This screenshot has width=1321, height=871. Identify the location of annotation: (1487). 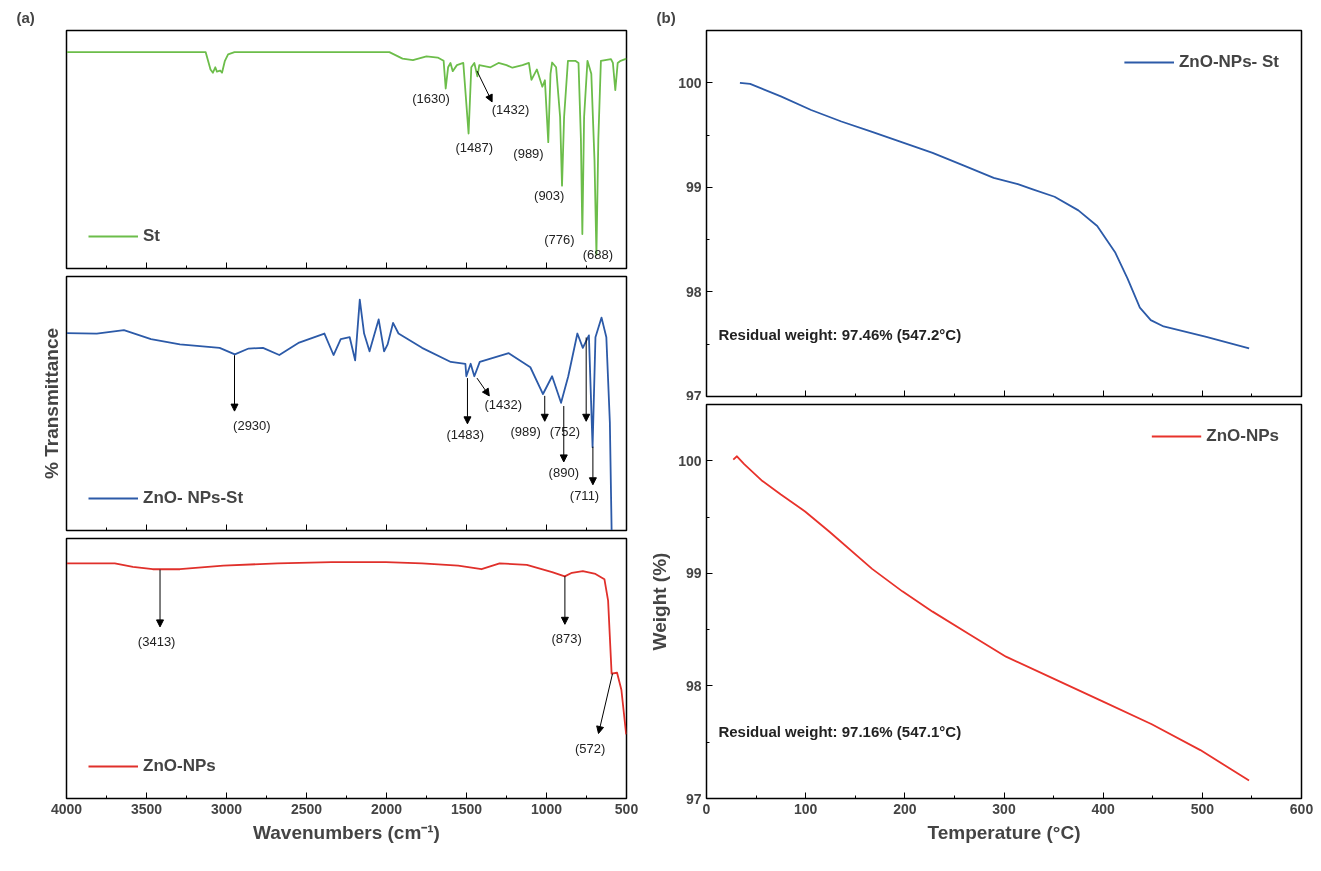
(474, 147).